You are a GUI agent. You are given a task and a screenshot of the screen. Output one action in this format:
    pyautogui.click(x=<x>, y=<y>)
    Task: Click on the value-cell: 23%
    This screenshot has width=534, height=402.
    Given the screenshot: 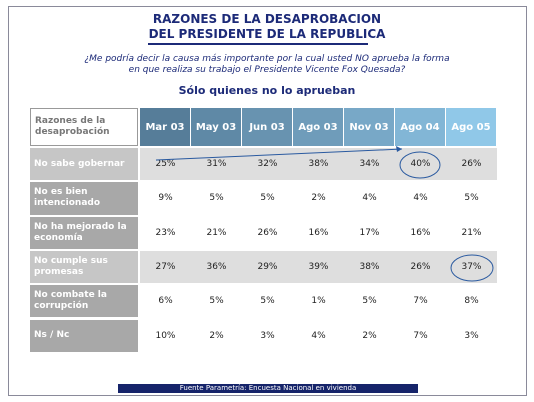 What is the action you would take?
    pyautogui.click(x=165, y=232)
    